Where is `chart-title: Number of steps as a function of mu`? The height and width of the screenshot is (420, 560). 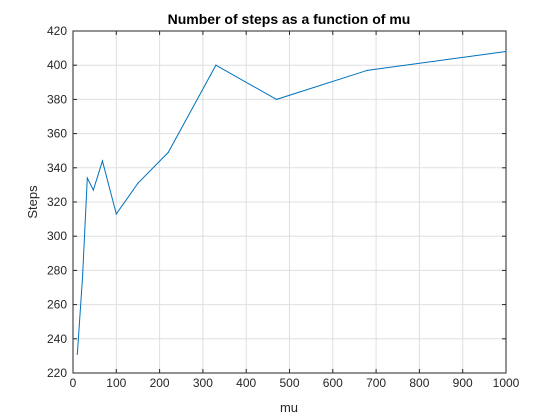
chart-title: Number of steps as a function of mu is located at coordinates (289, 19).